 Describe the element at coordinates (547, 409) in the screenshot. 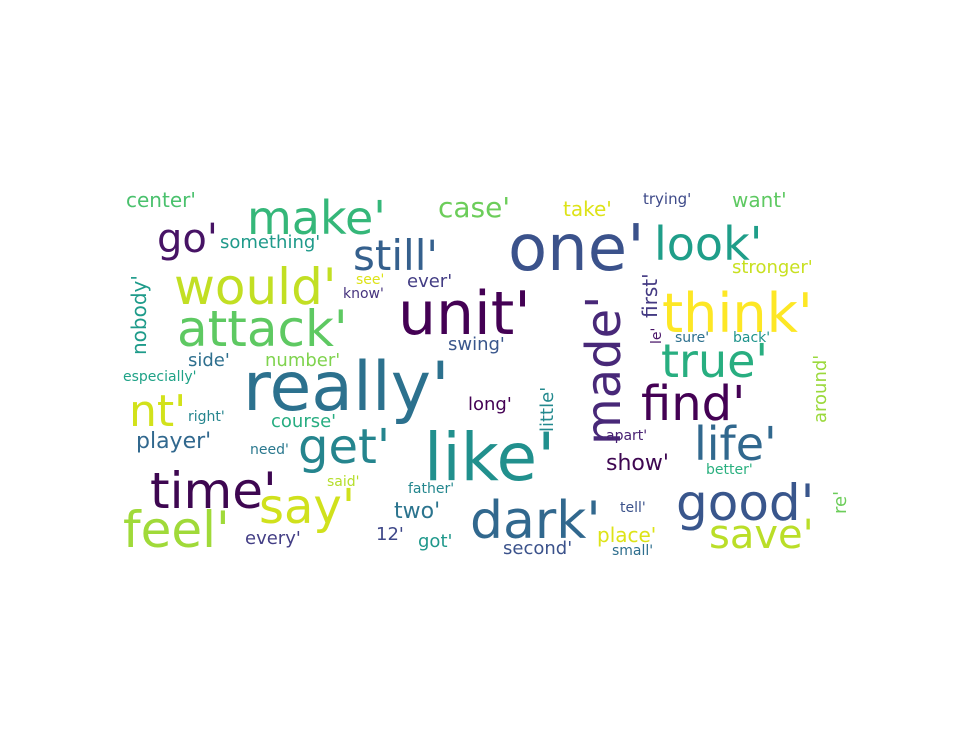

I see `word: little'` at that location.